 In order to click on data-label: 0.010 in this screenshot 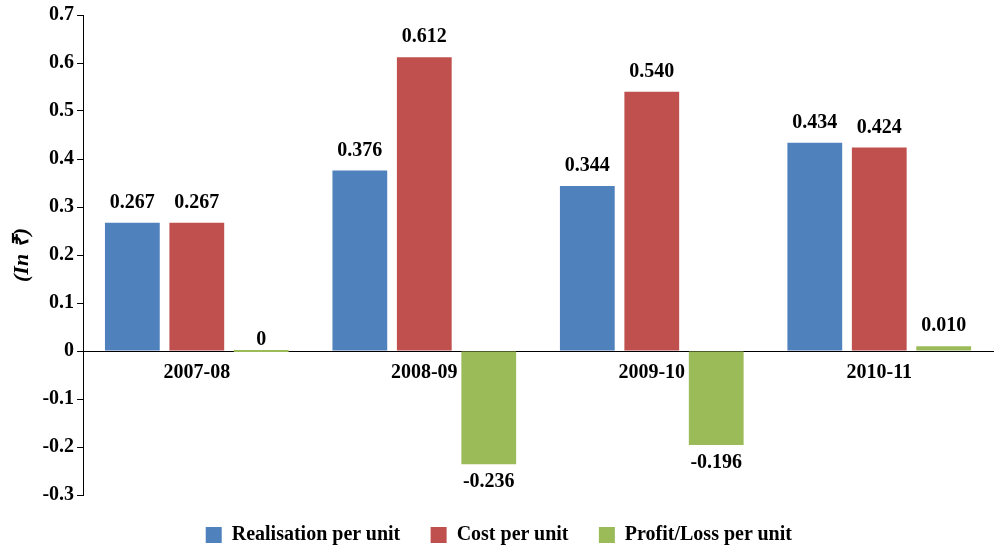, I will do `click(944, 324)`.